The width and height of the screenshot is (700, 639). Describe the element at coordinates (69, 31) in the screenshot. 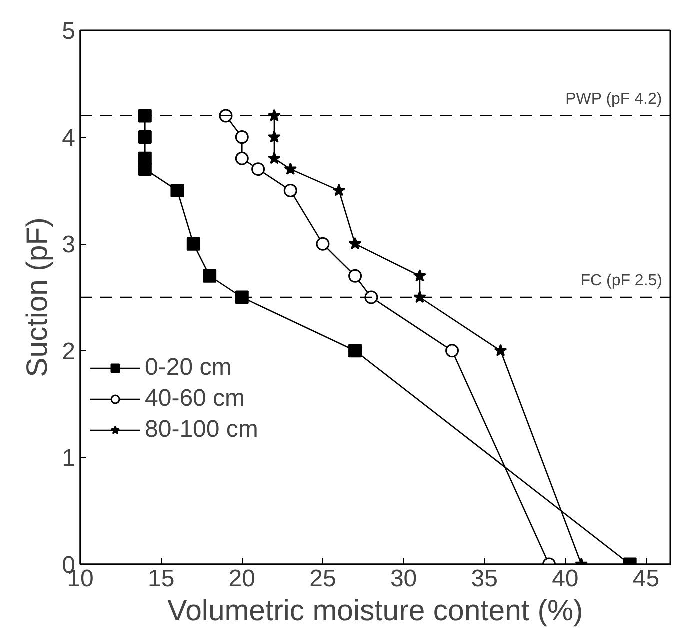

I see `y-tick-label: 5` at that location.